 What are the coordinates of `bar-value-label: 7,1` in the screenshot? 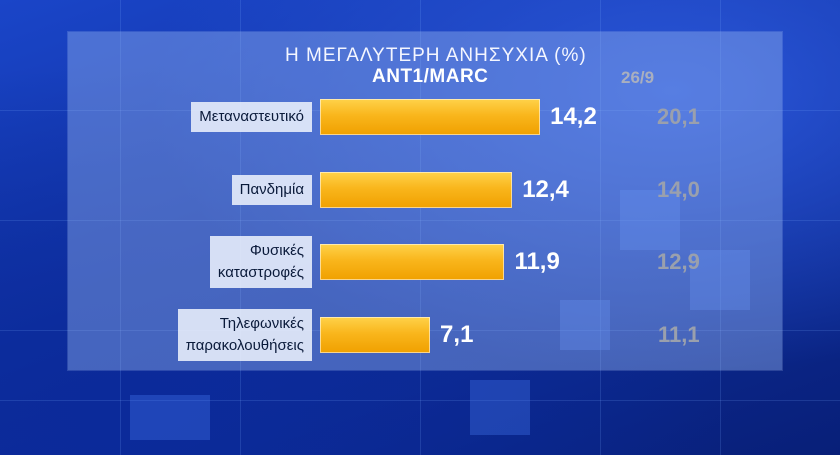 It's located at (457, 334).